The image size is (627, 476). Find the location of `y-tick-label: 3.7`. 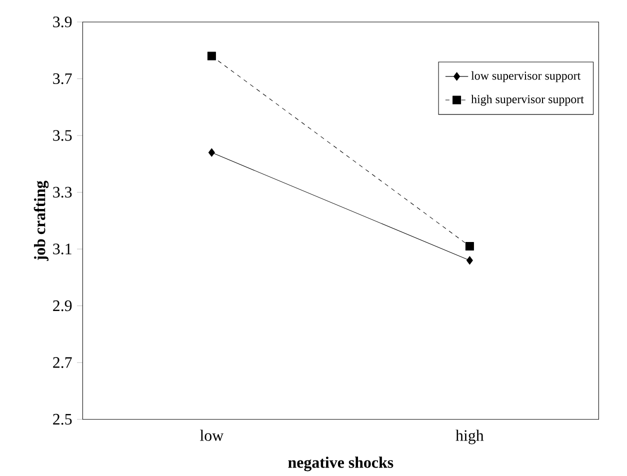

y-tick-label: 3.7 is located at coordinates (62, 79).